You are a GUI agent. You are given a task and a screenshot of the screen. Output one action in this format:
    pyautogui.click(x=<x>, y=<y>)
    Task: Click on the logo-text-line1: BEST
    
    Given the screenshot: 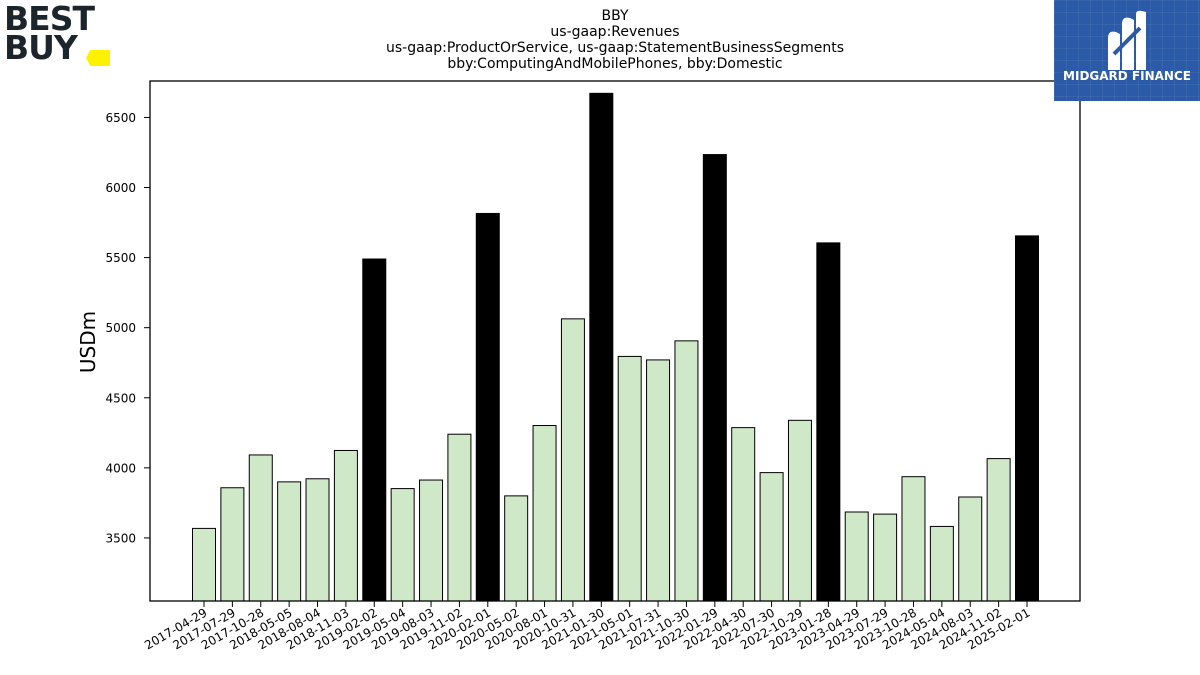 What is the action you would take?
    pyautogui.click(x=49, y=19)
    